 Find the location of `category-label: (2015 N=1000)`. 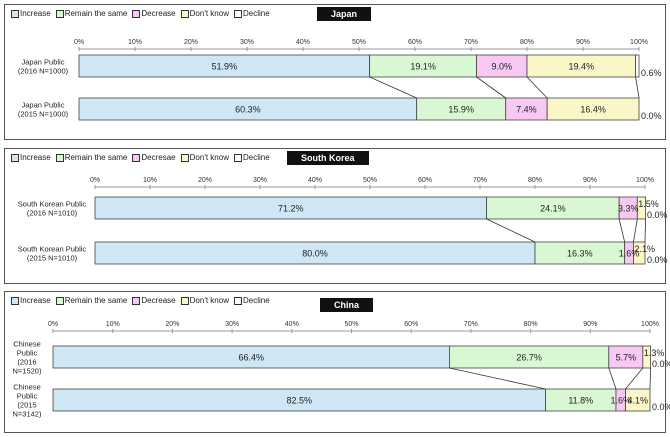

category-label: (2015 N=1000) is located at coordinates (43, 114).